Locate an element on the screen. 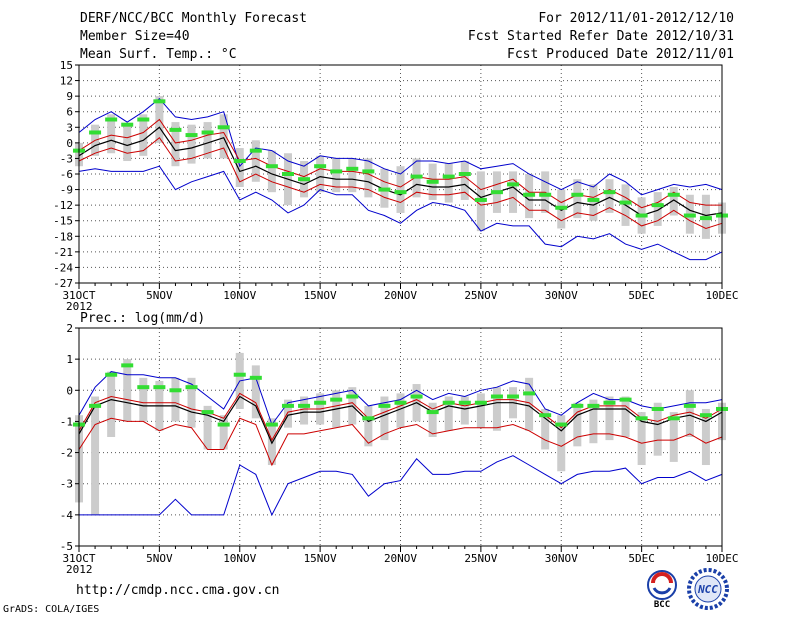  y-tick-label: 1 is located at coordinates (69, 359).